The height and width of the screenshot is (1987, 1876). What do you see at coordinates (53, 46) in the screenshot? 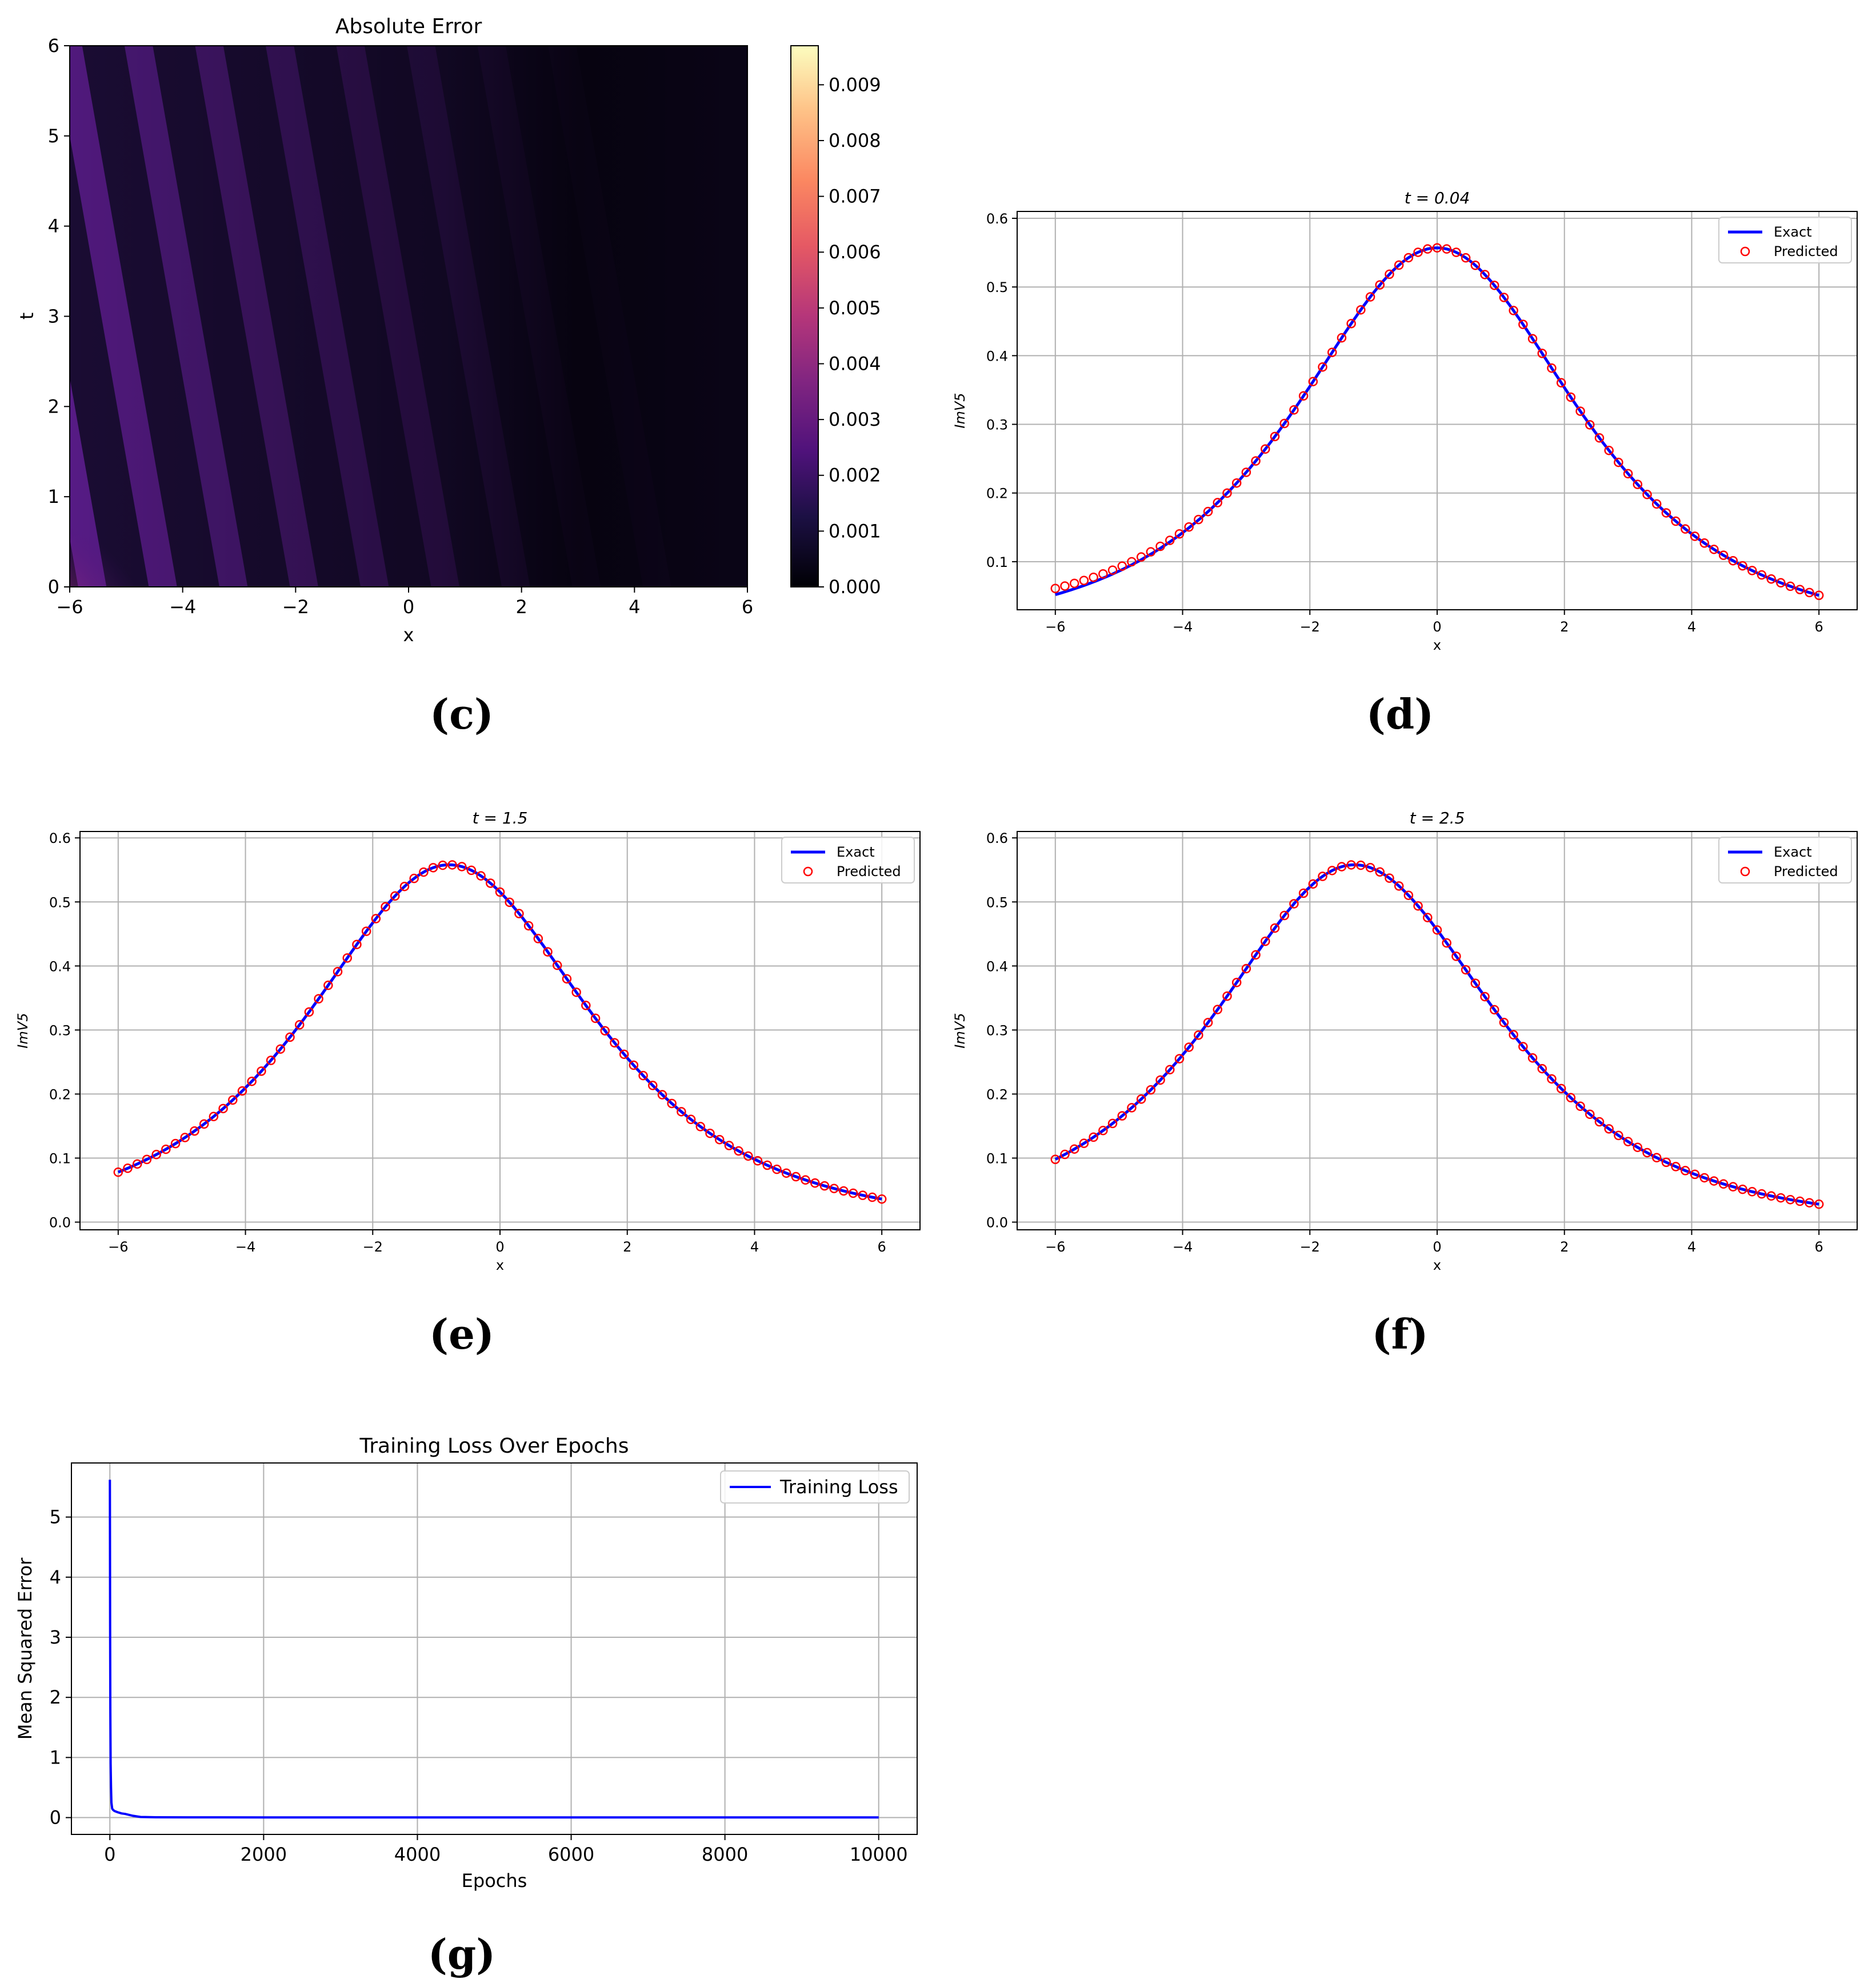
I see `y-tick-label: 6` at bounding box center [53, 46].